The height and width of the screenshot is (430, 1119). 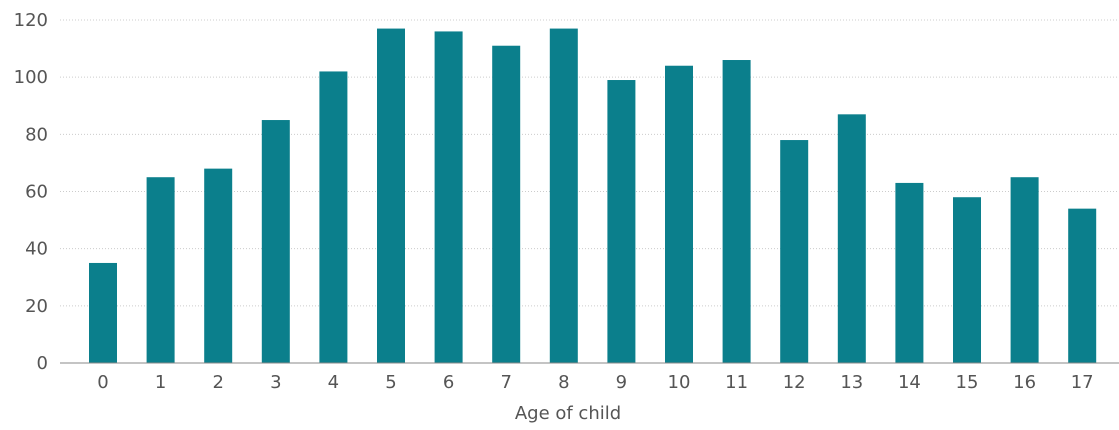 What do you see at coordinates (909, 382) in the screenshot?
I see `x-tick-label: 14` at bounding box center [909, 382].